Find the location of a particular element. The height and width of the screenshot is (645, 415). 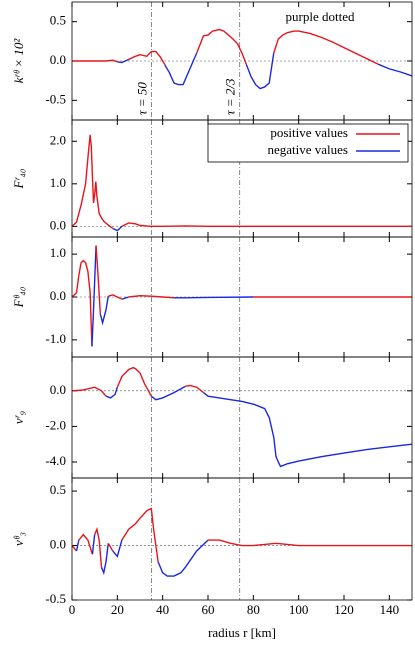

legend-label: positive values is located at coordinates (309, 132).